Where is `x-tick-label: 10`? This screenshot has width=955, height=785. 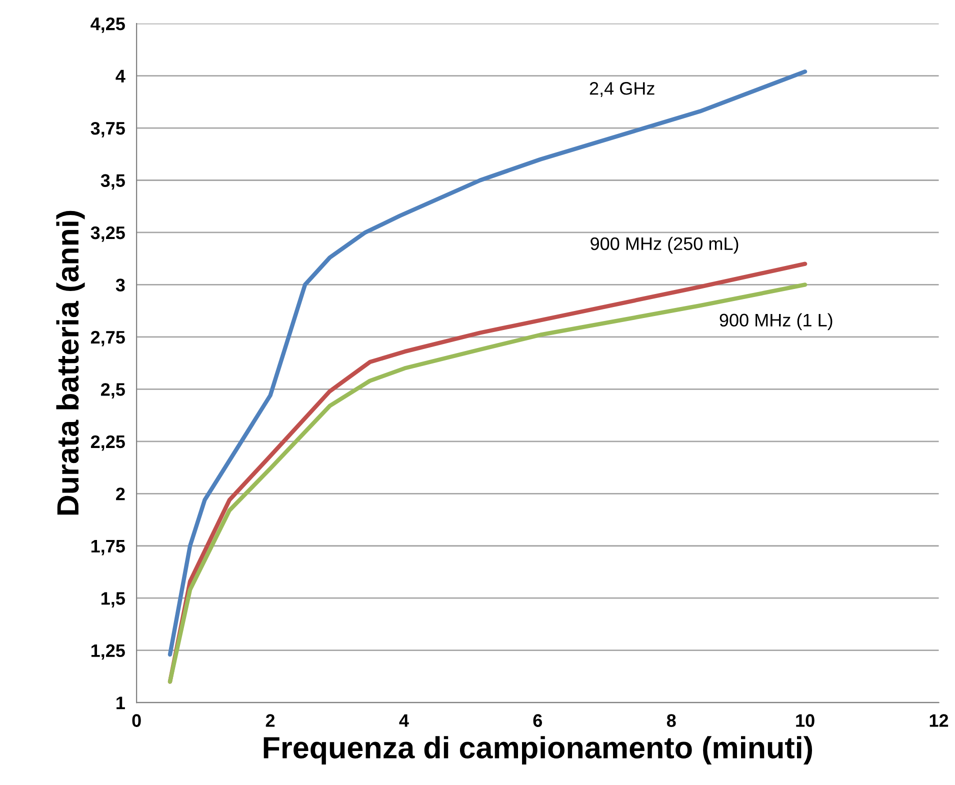 x-tick-label: 10 is located at coordinates (805, 720).